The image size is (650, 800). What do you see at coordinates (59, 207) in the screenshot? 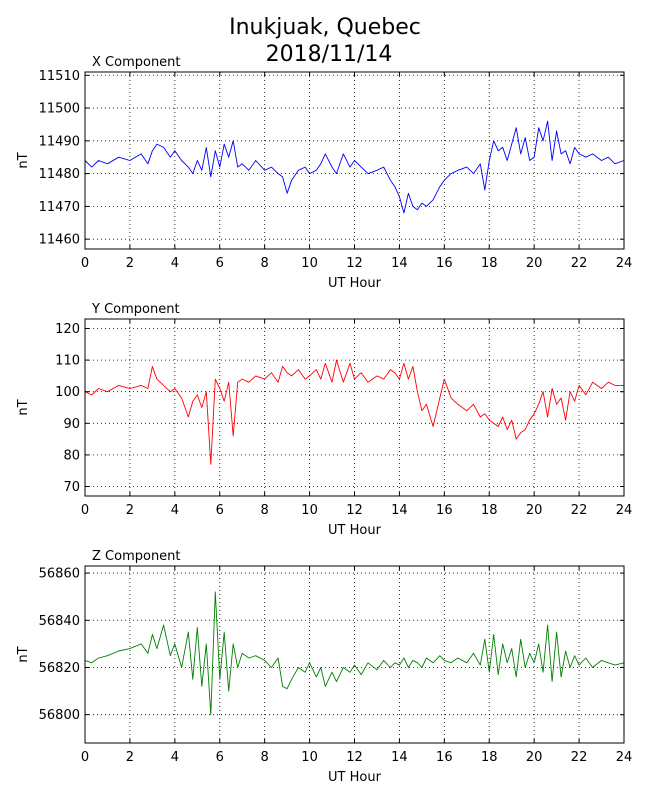
I see `y-tick-label: 11470` at bounding box center [59, 207].